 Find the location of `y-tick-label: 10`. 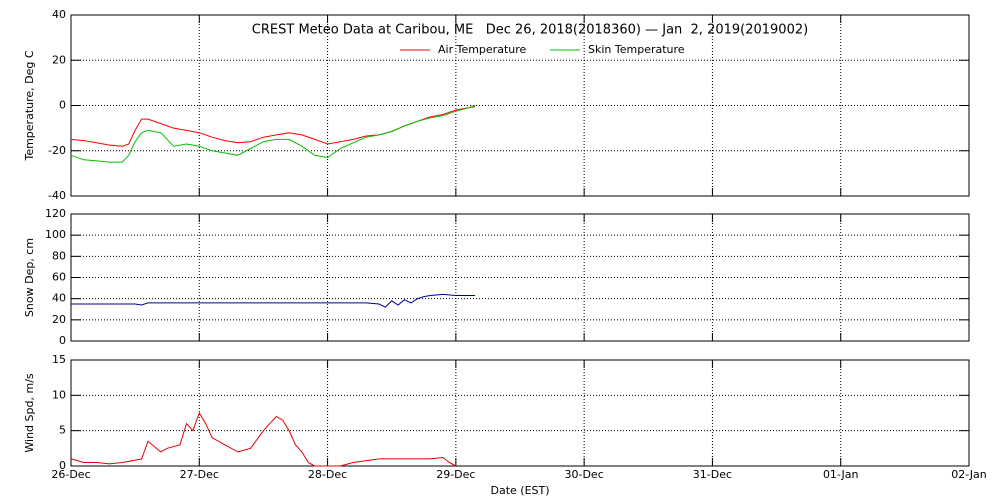

y-tick-label: 10 is located at coordinates (59, 394).